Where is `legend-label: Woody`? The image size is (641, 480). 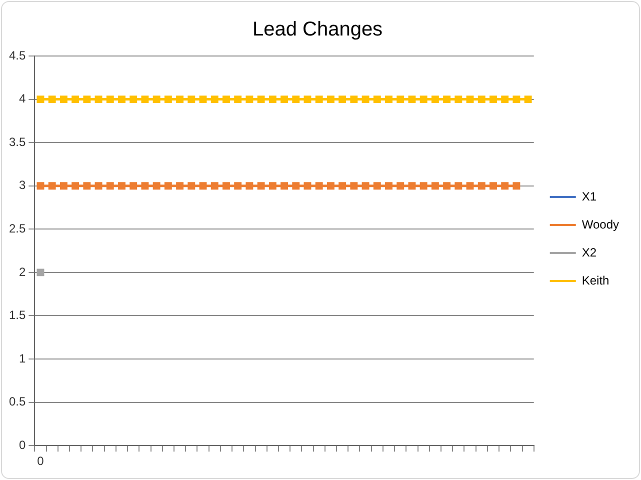 legend-label: Woody is located at coordinates (601, 224).